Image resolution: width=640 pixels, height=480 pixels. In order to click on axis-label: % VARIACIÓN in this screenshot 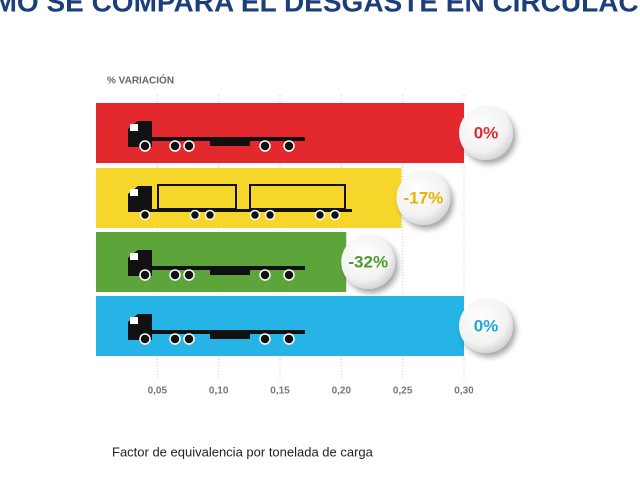, I will do `click(140, 80)`.